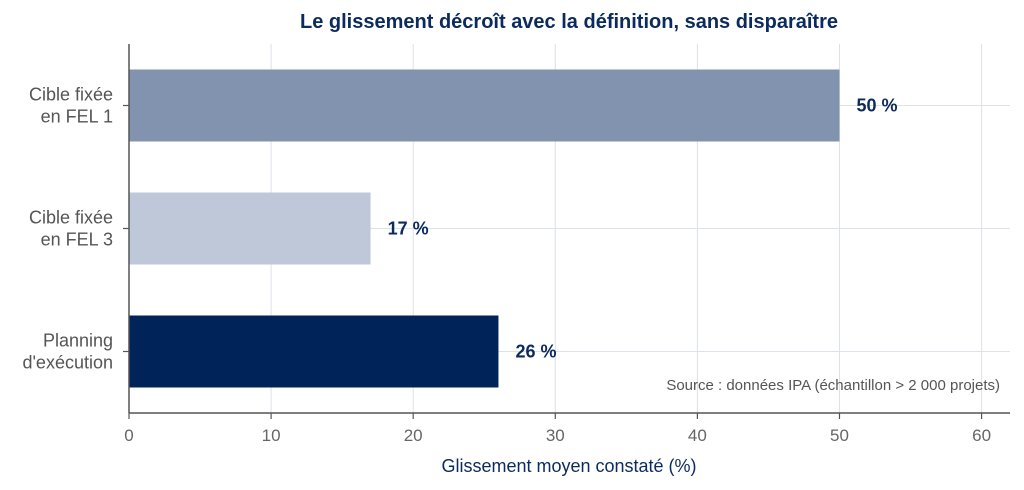 This screenshot has height=490, width=1024. I want to click on x-tick-label-60: 60, so click(981, 435).